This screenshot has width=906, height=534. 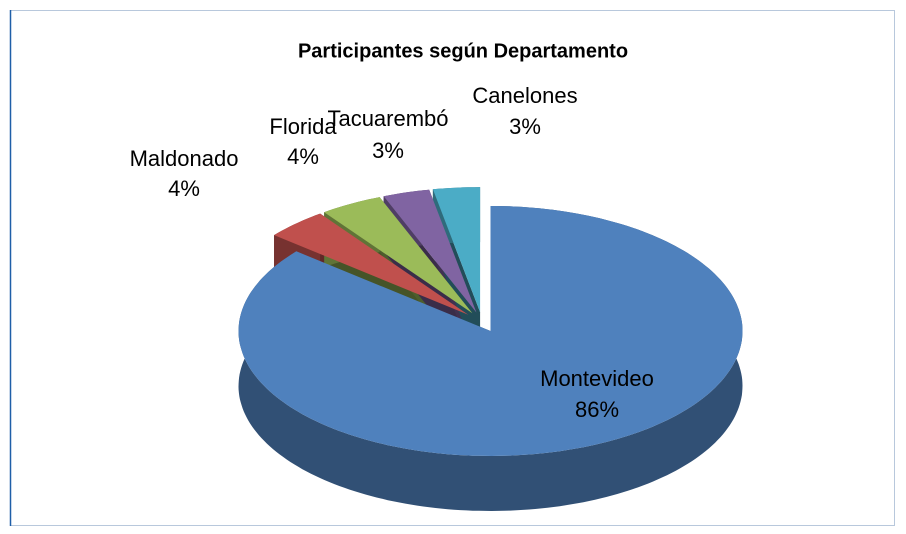 What do you see at coordinates (387, 118) in the screenshot?
I see `slice-label-name: Tacuarembó` at bounding box center [387, 118].